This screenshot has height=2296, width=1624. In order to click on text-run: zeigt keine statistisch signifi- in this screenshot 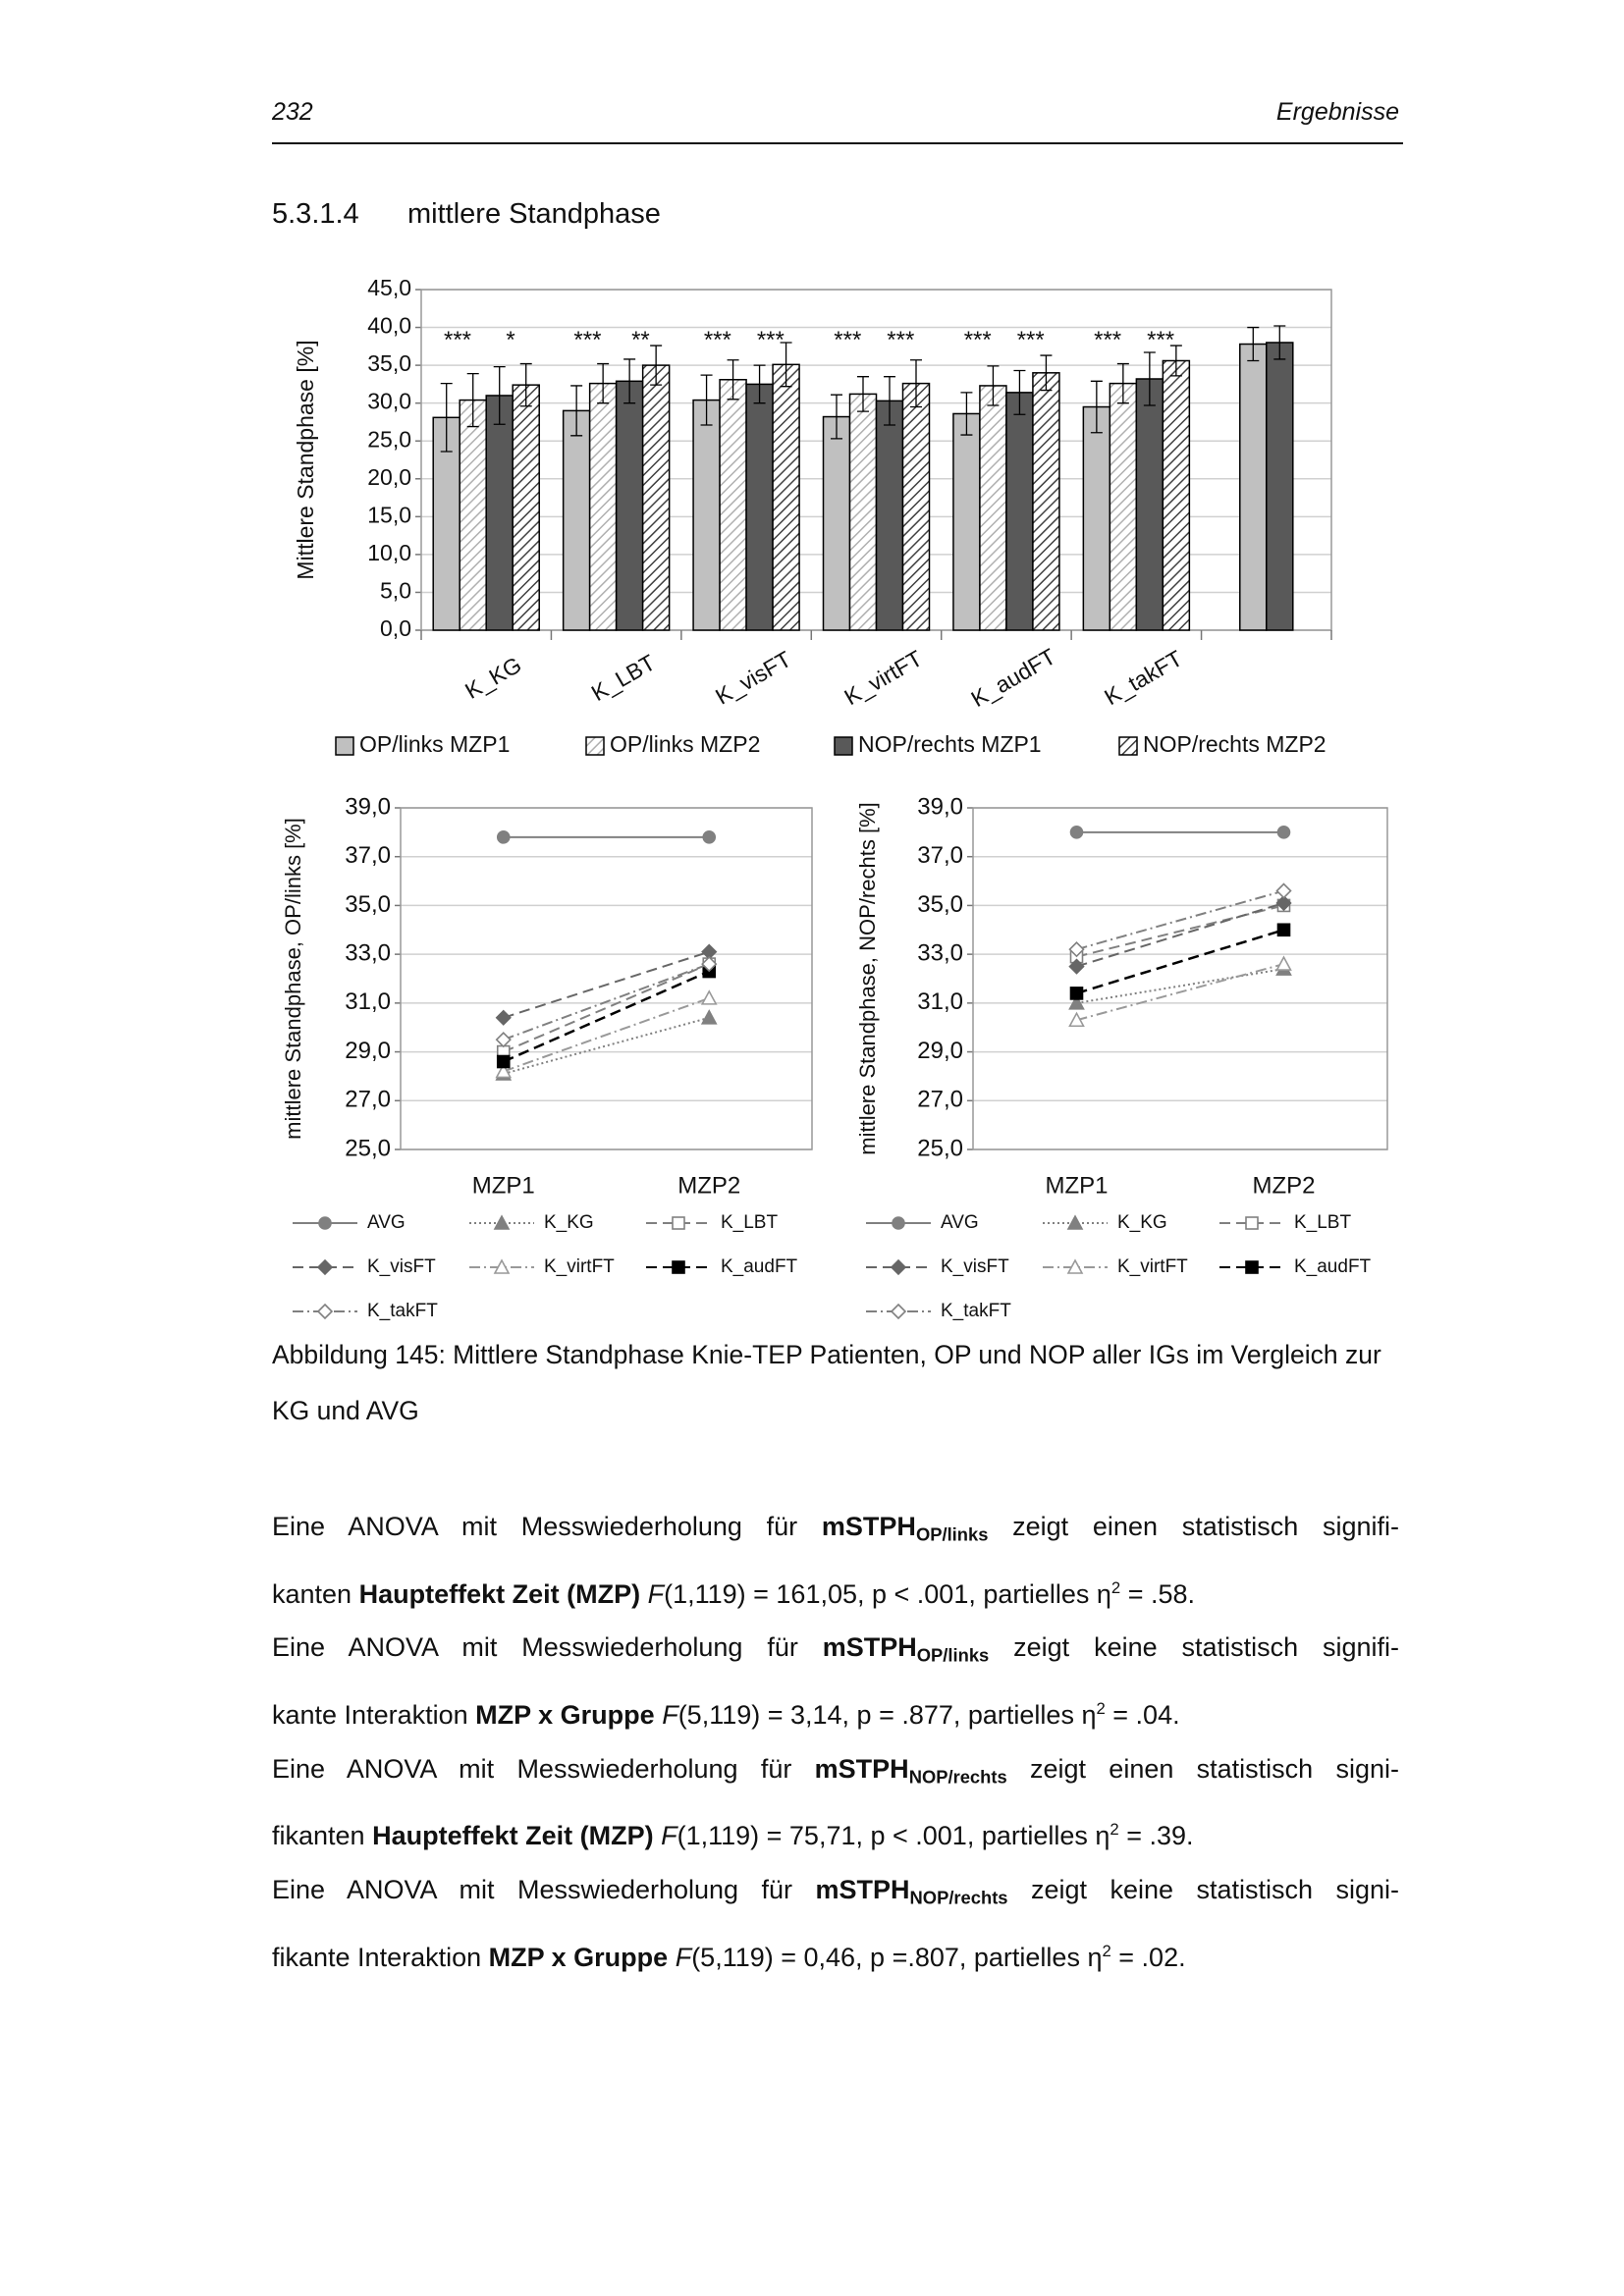, I will do `click(1194, 1647)`.